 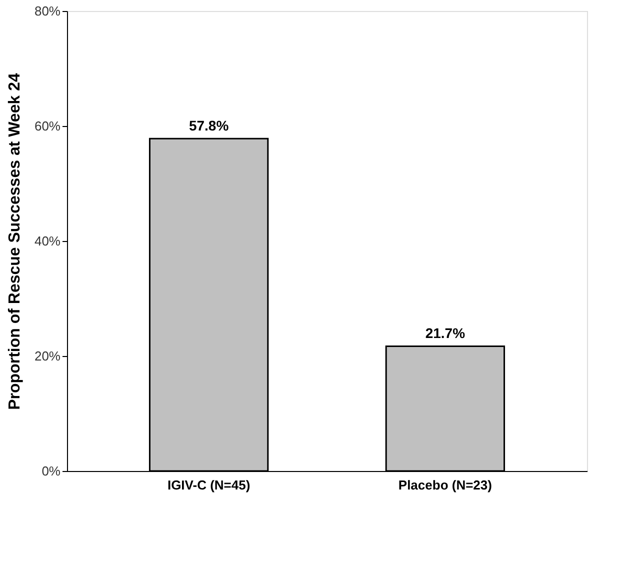 I want to click on y-tick-label: 40%, so click(x=47, y=241).